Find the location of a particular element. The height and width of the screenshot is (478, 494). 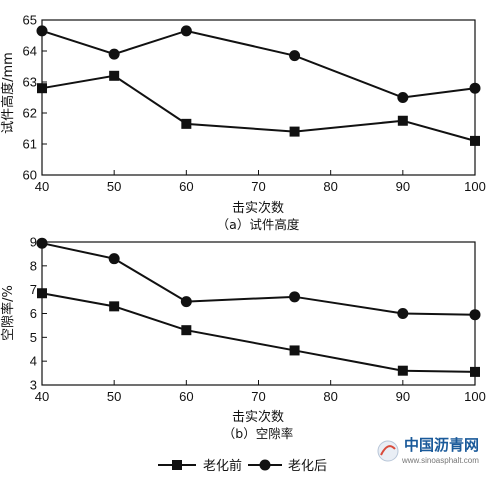

chart-a-y-tick-label: 62 is located at coordinates (30, 113).